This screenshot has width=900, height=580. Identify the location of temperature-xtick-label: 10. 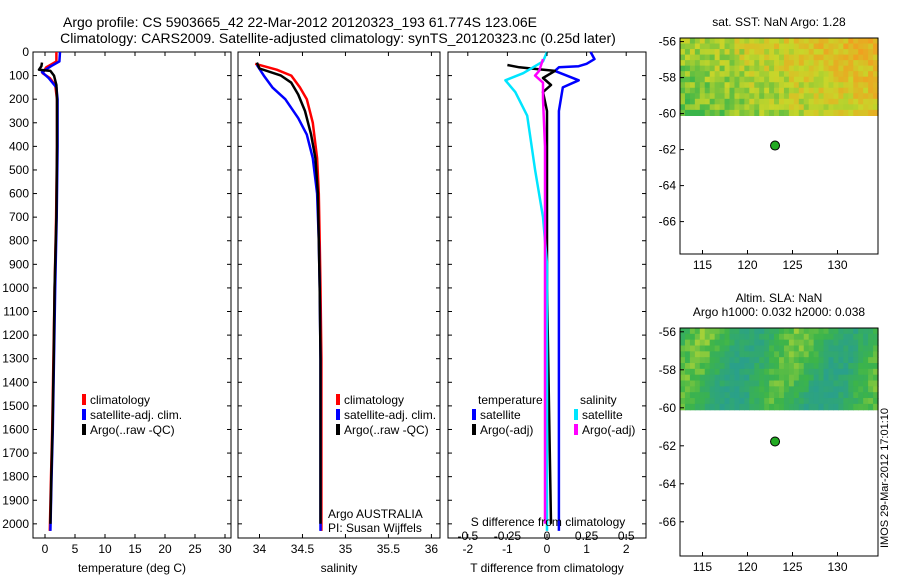
(105, 549).